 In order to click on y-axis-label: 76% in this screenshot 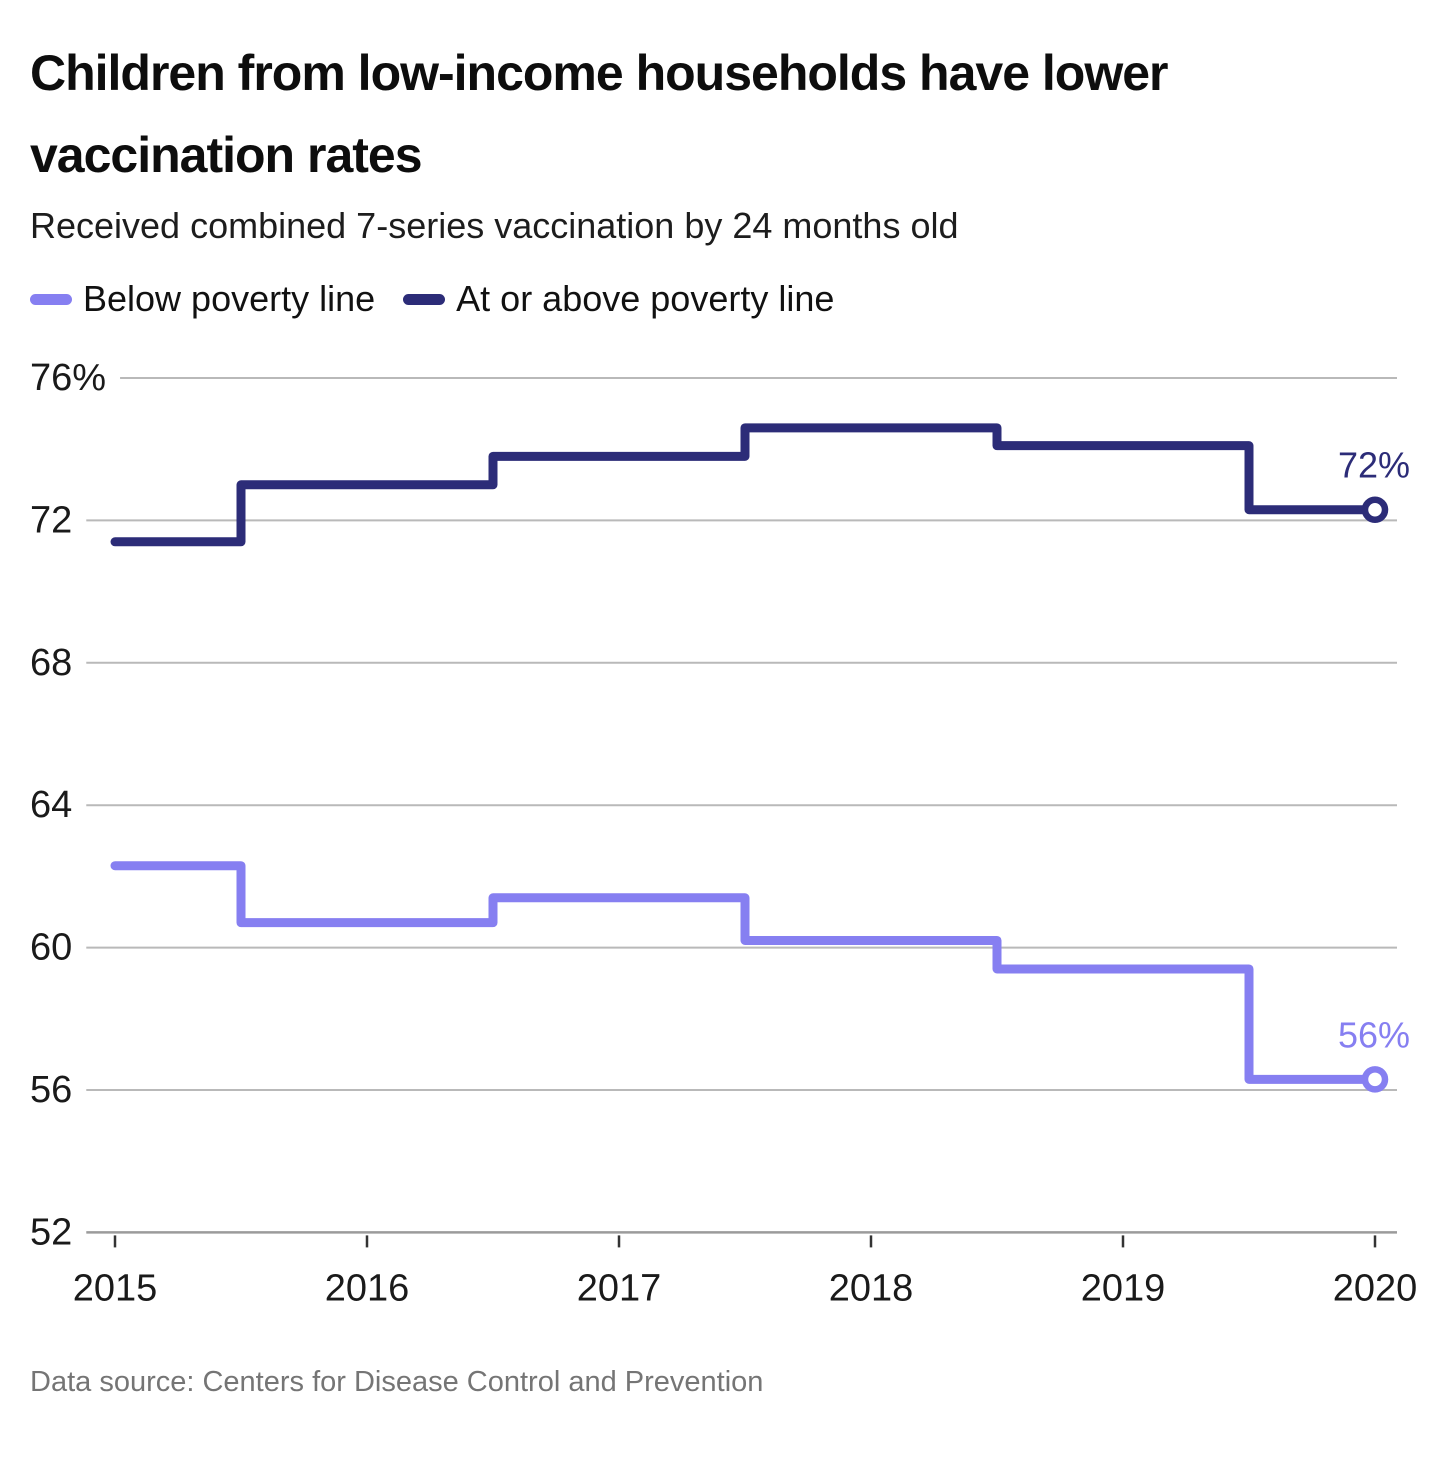, I will do `click(68, 378)`.